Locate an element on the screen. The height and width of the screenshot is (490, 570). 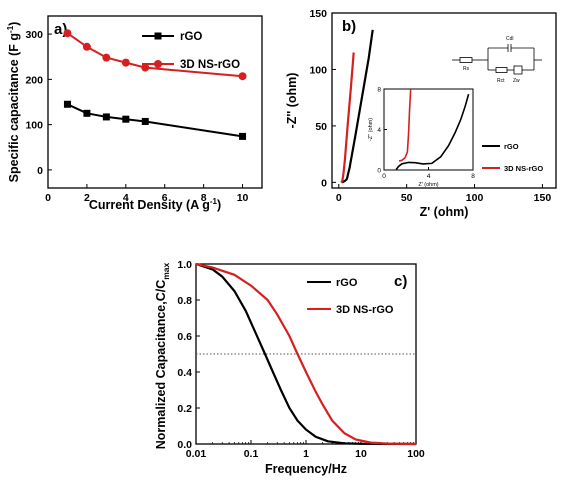
y-tick-label: 0.4 is located at coordinates (184, 373).